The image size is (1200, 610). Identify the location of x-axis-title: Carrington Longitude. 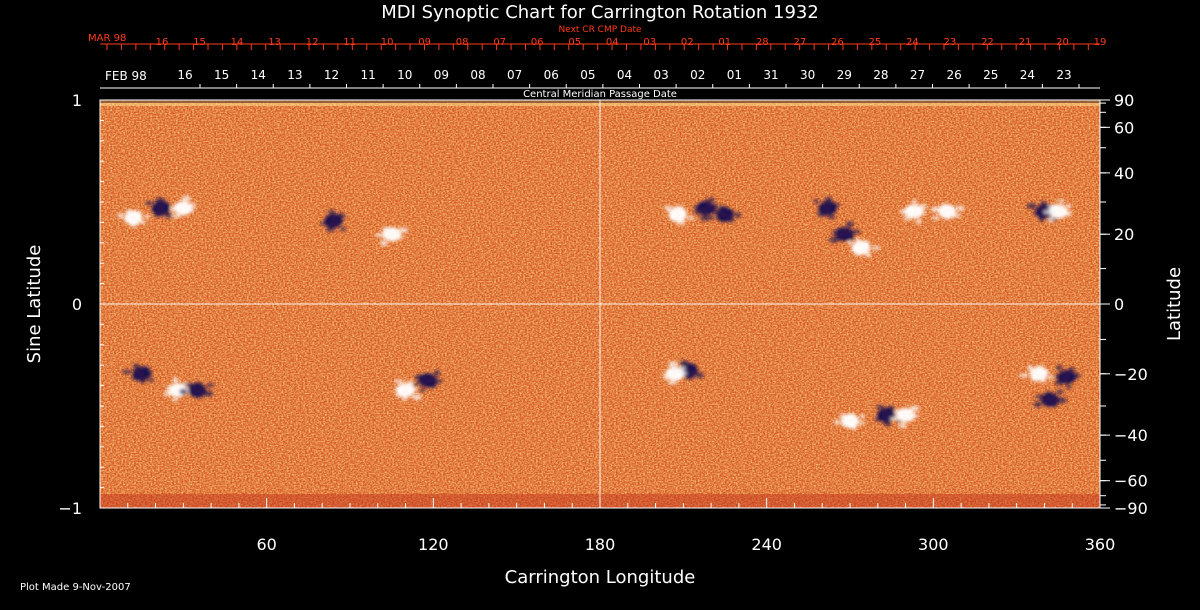
(600, 577).